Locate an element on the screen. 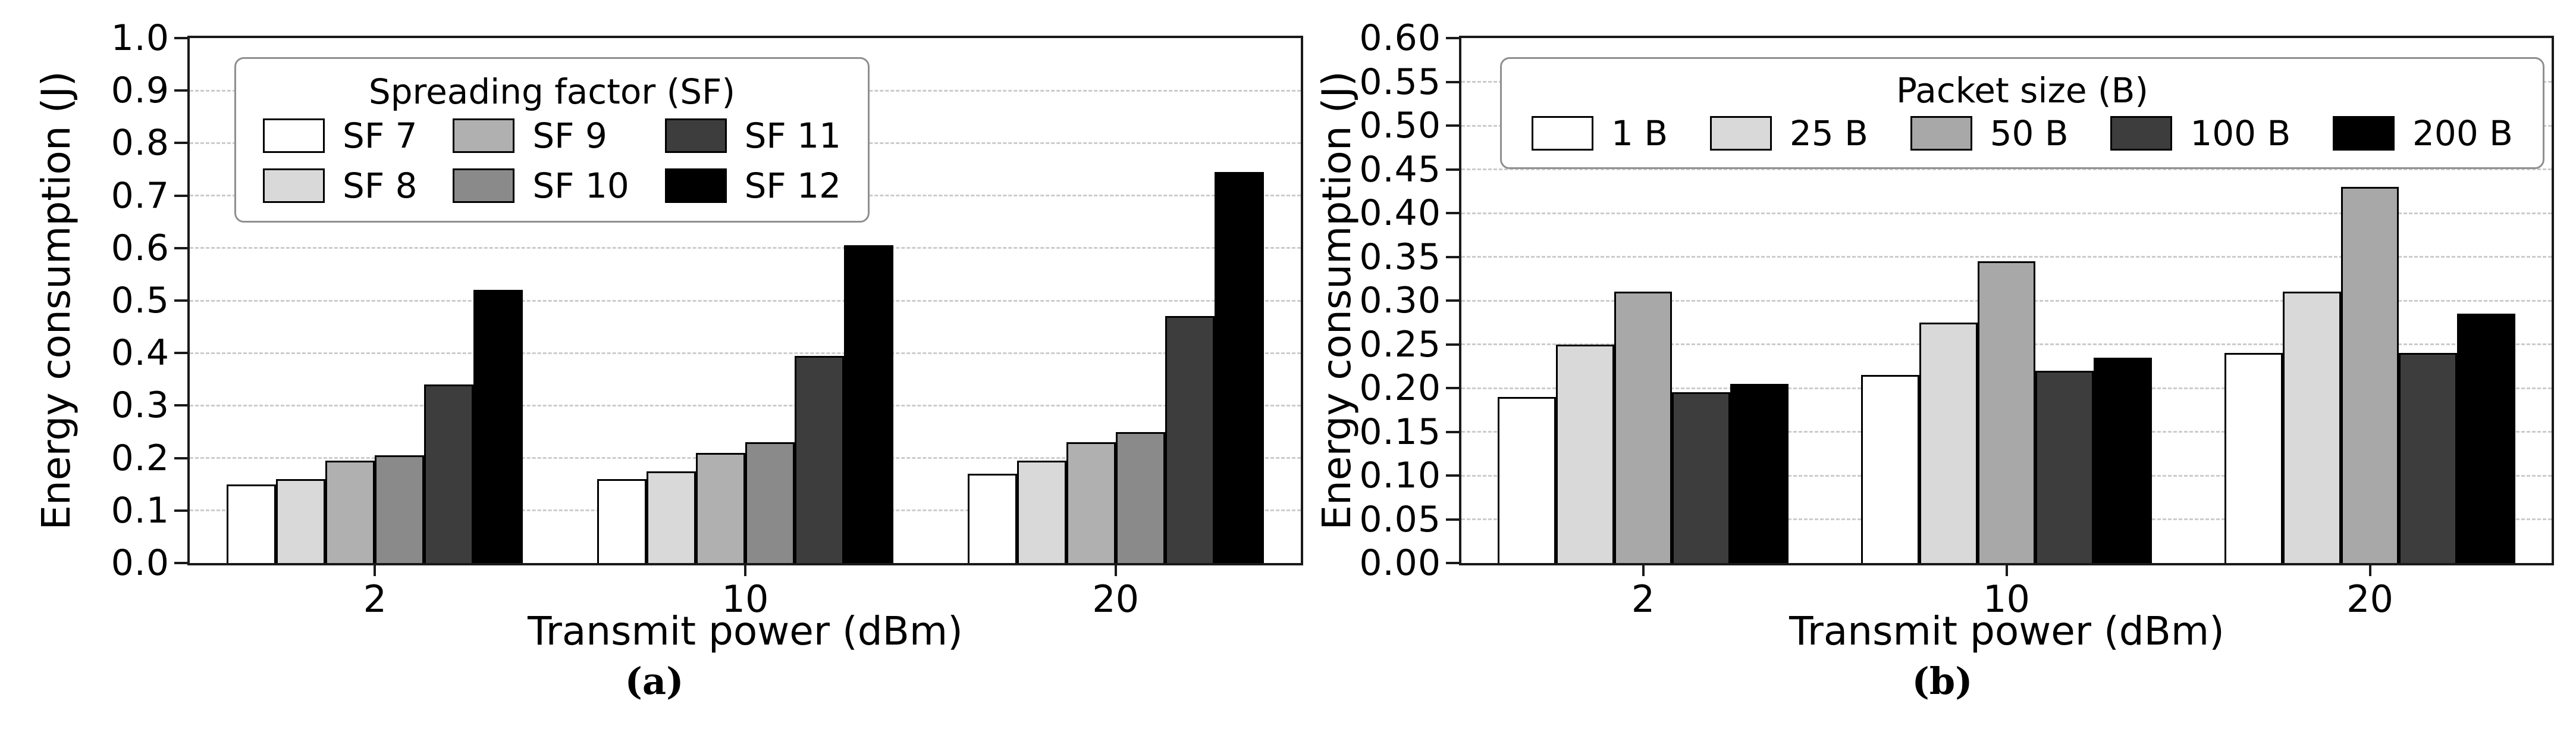 The height and width of the screenshot is (738, 2576). legend-item-sf-9: SF 9 is located at coordinates (541, 135).